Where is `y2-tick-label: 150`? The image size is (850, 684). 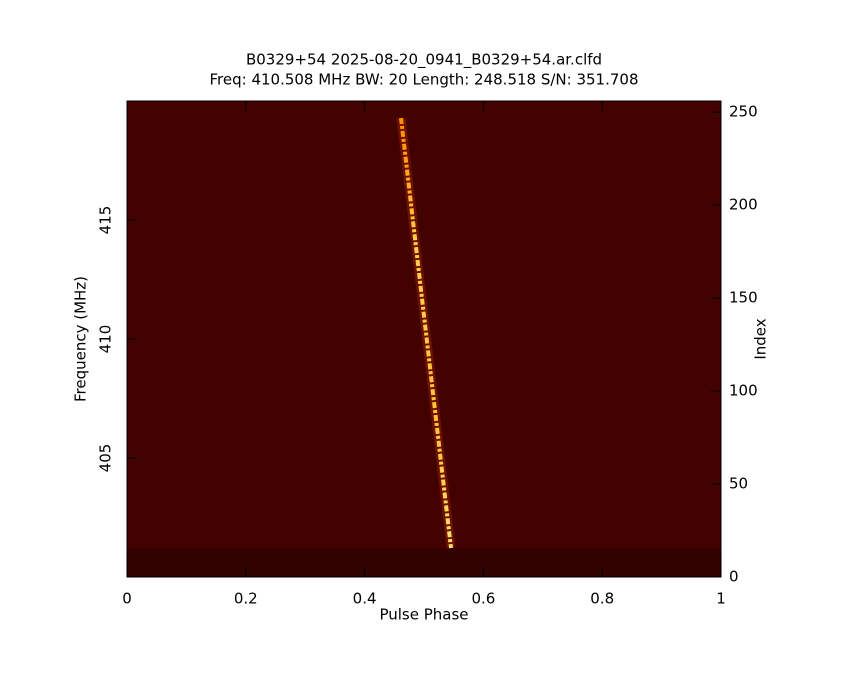
y2-tick-label: 150 is located at coordinates (743, 298).